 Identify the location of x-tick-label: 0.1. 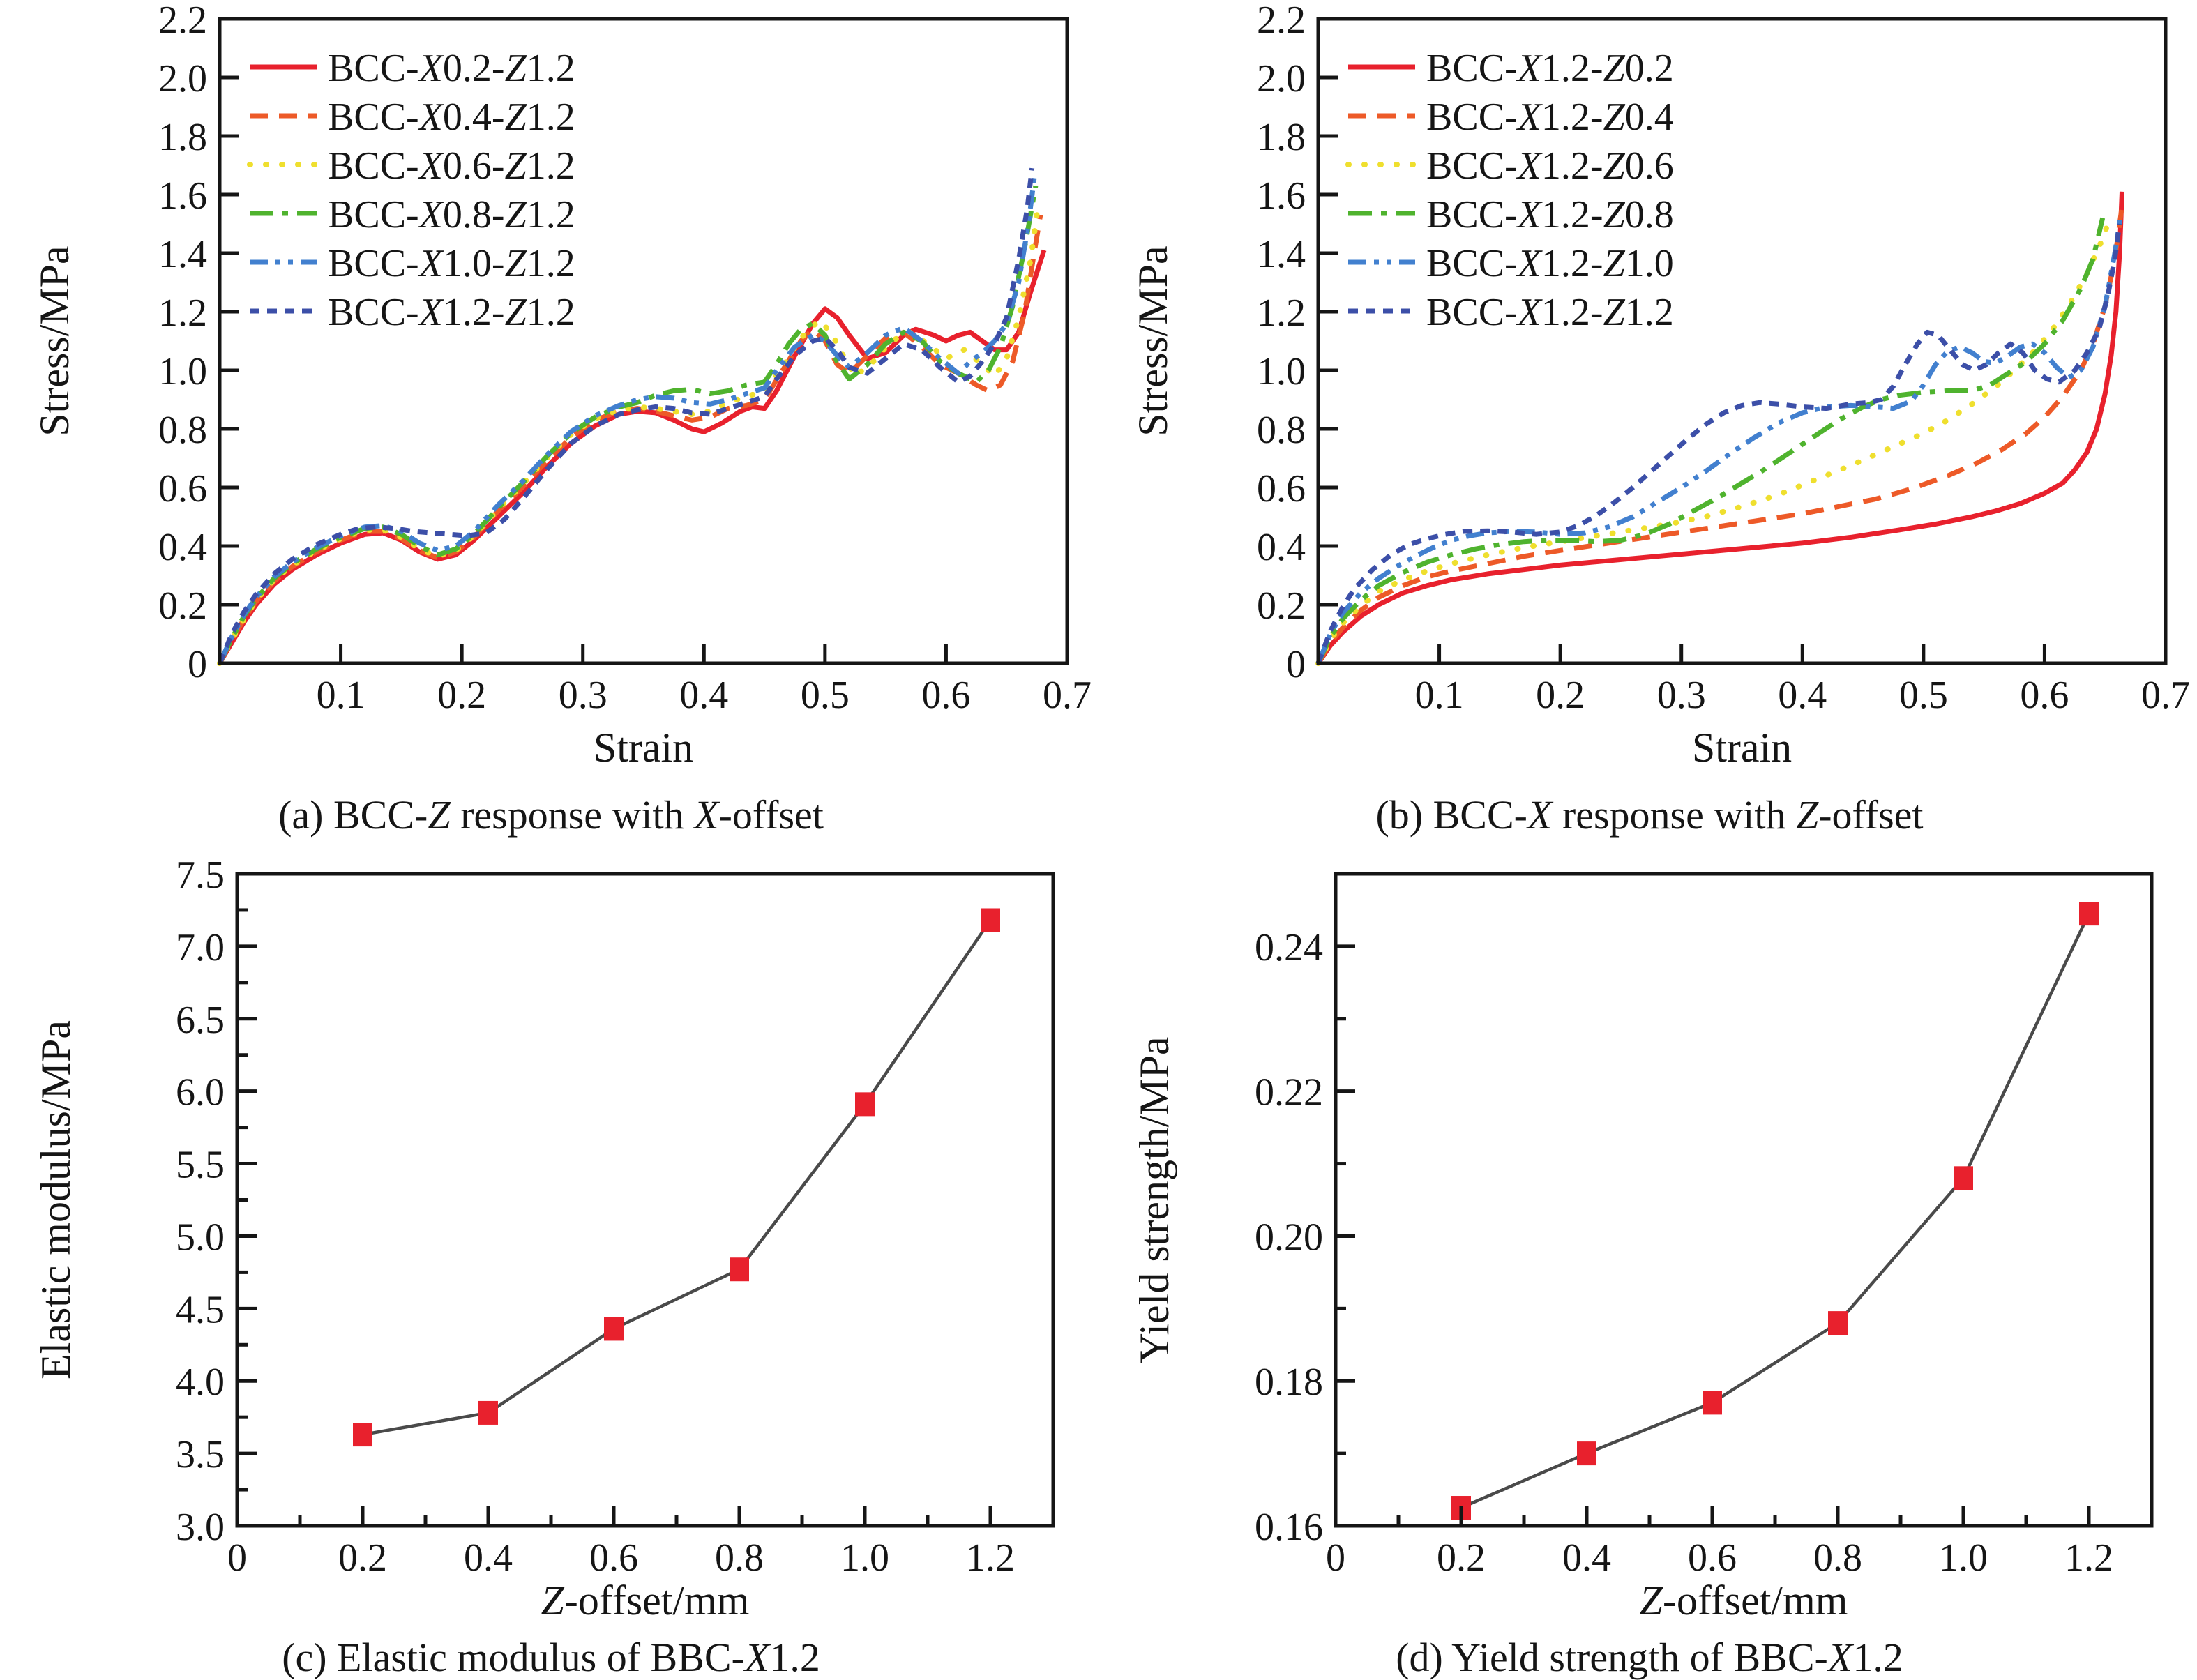
(1439, 695).